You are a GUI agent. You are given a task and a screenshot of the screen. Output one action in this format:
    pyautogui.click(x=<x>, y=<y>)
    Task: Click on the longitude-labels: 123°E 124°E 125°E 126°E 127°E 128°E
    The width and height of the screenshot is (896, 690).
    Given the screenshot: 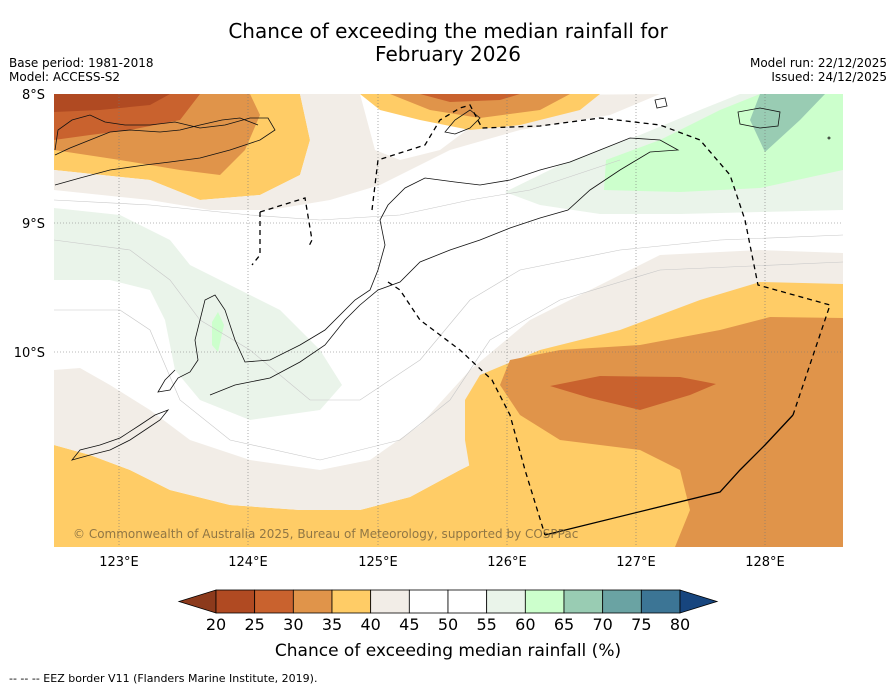 What is the action you would take?
    pyautogui.click(x=442, y=562)
    